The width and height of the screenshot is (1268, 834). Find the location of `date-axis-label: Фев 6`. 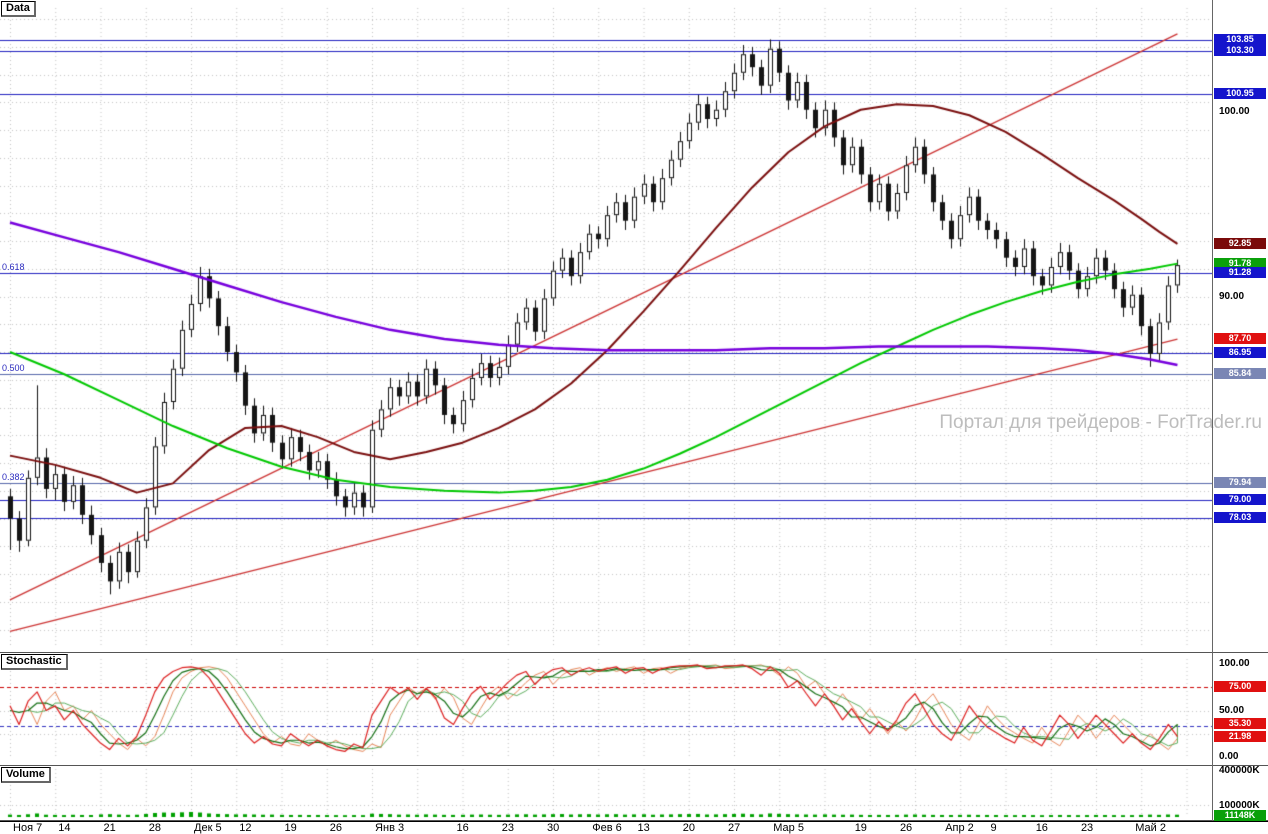

date-axis-label: Фев 6 is located at coordinates (607, 828).